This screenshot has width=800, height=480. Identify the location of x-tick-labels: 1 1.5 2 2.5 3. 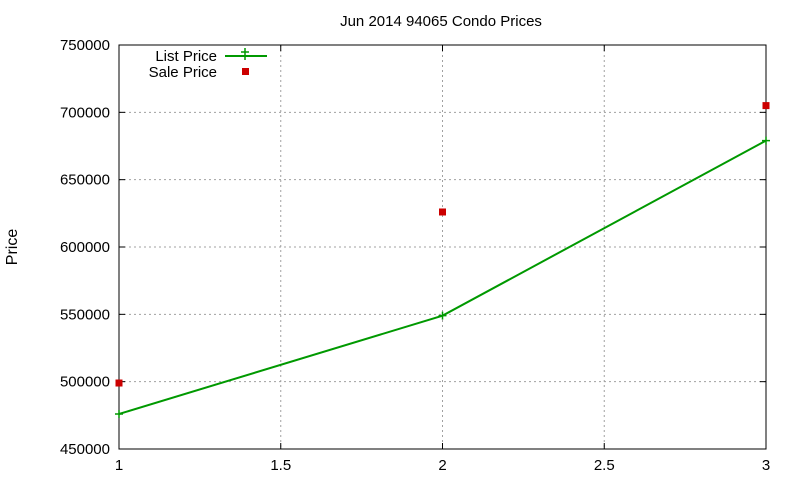
(442, 465).